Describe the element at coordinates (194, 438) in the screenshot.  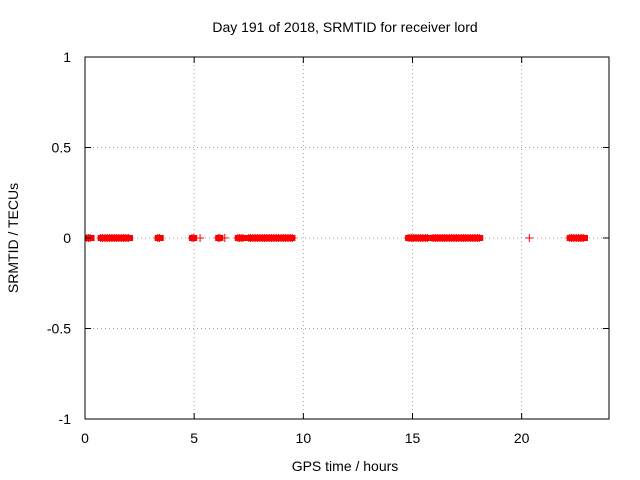
I see `x-tick-label: 5` at that location.